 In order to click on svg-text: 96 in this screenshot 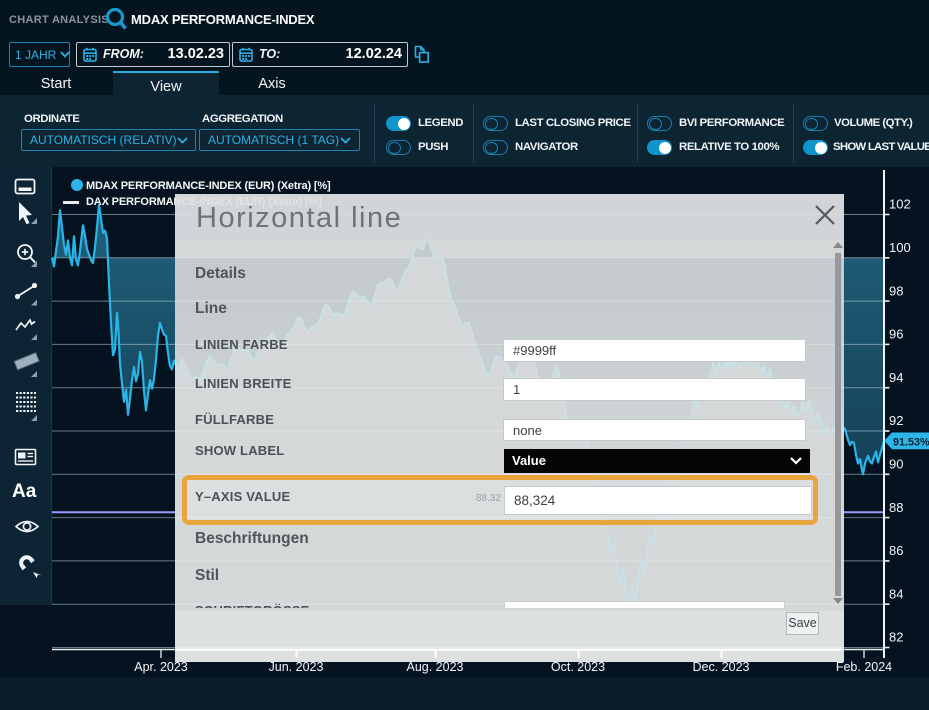, I will do `click(896, 334)`.